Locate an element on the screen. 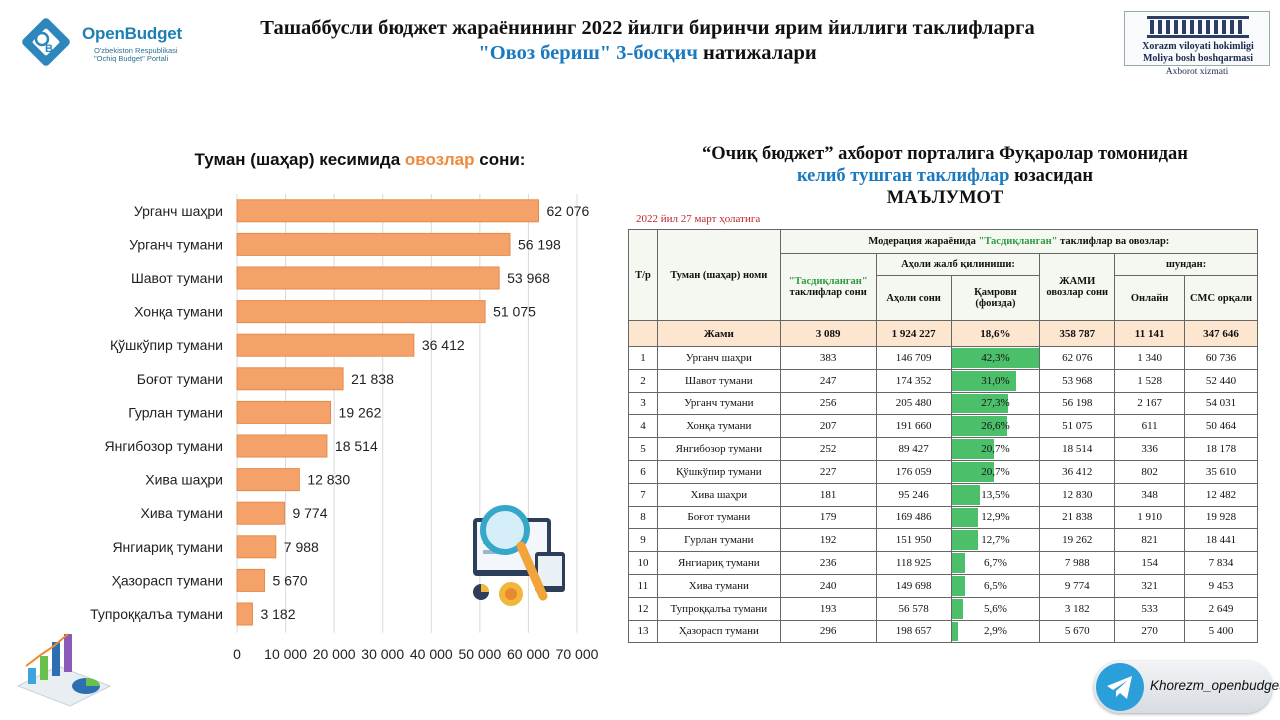 The height and width of the screenshot is (720, 1280). category-label: Хива шаҳри is located at coordinates (184, 480).